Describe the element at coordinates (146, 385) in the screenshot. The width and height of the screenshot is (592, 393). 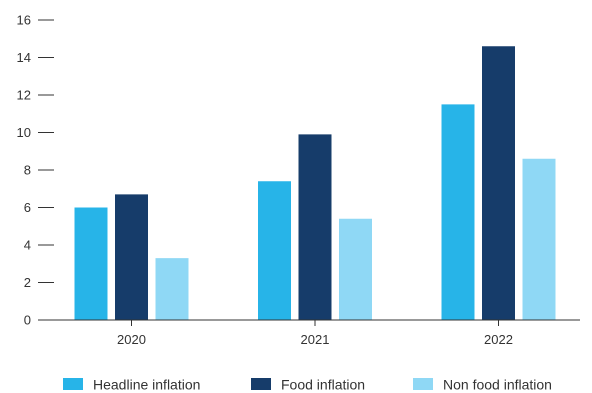
I see `legend-label: Headline inflation` at that location.